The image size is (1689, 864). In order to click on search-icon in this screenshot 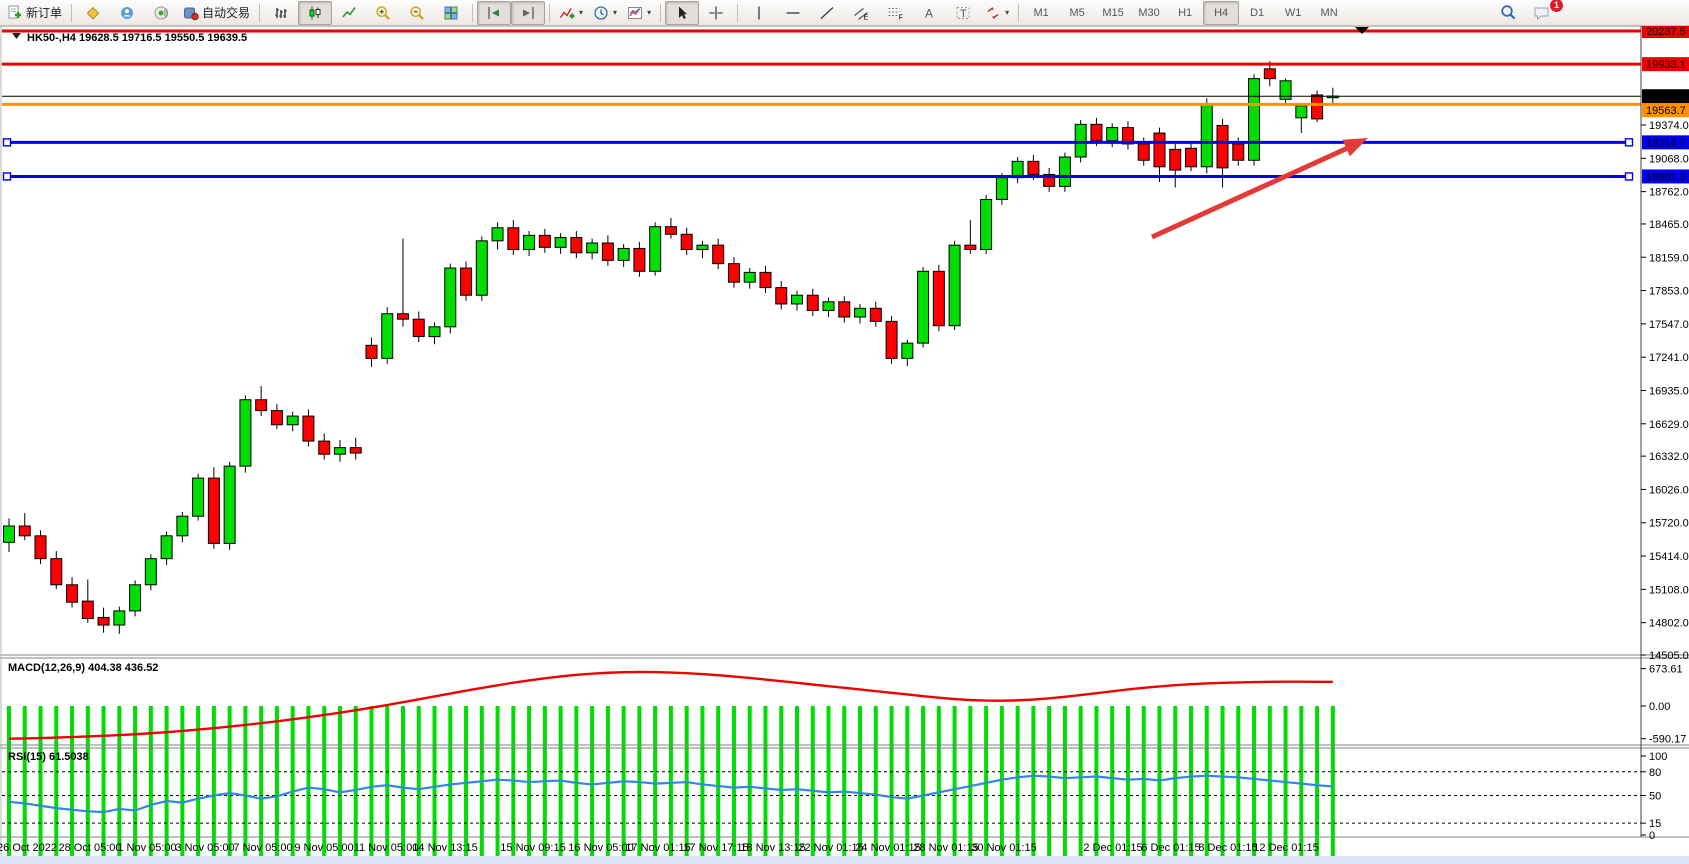, I will do `click(1507, 12)`.